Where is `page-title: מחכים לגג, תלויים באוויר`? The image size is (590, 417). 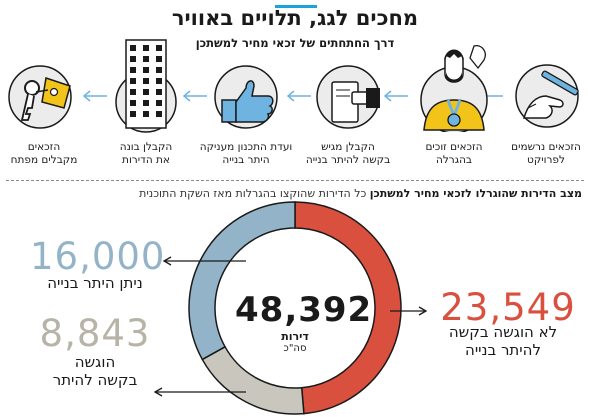
page-title: מחכים לגג, תלויים באוויר is located at coordinates (295, 18).